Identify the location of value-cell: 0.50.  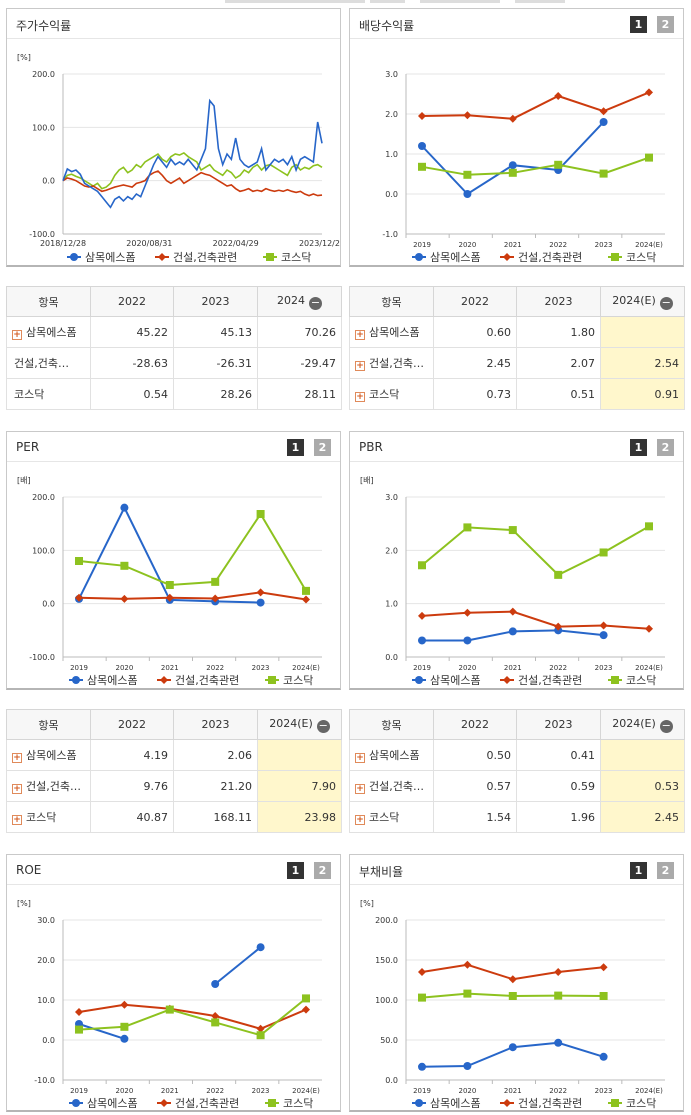
(475, 755).